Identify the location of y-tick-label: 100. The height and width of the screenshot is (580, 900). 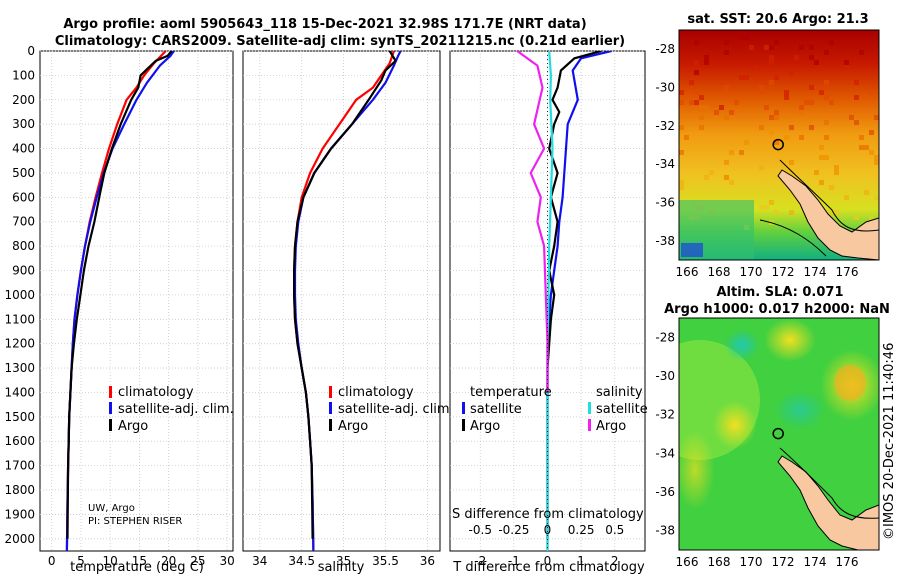
(23, 75).